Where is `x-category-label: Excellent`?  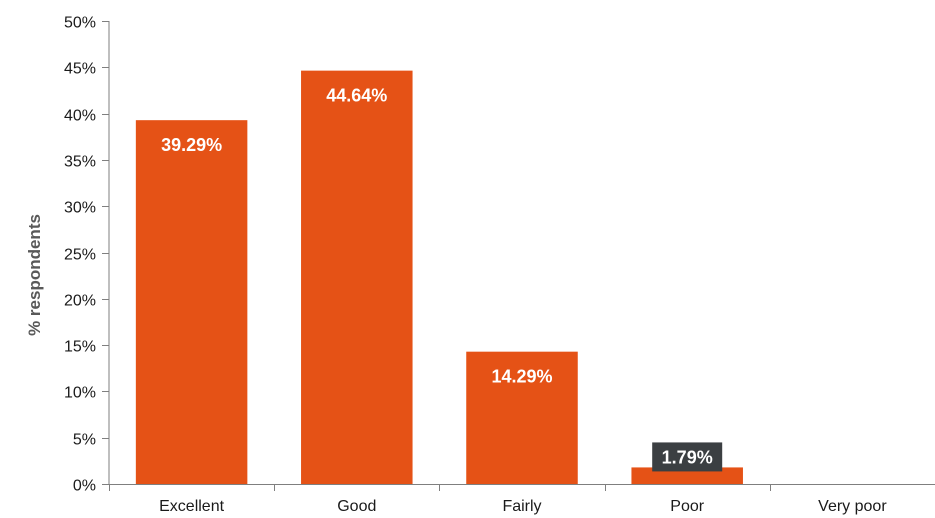 x-category-label: Excellent is located at coordinates (191, 506).